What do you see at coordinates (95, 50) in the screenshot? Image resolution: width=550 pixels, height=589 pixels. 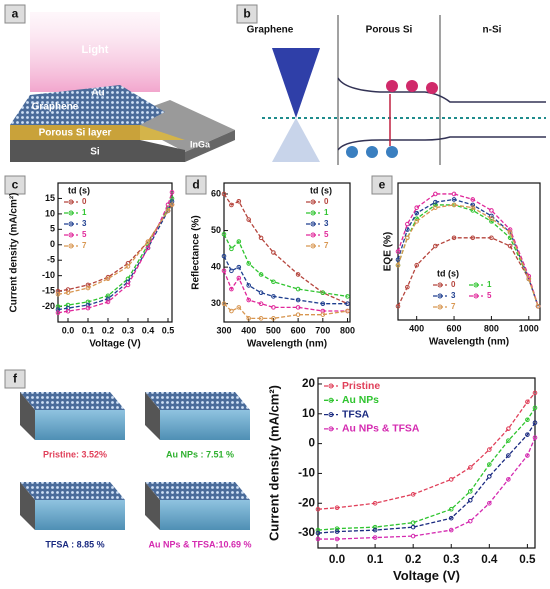 I see `light-label: Light` at bounding box center [95, 50].